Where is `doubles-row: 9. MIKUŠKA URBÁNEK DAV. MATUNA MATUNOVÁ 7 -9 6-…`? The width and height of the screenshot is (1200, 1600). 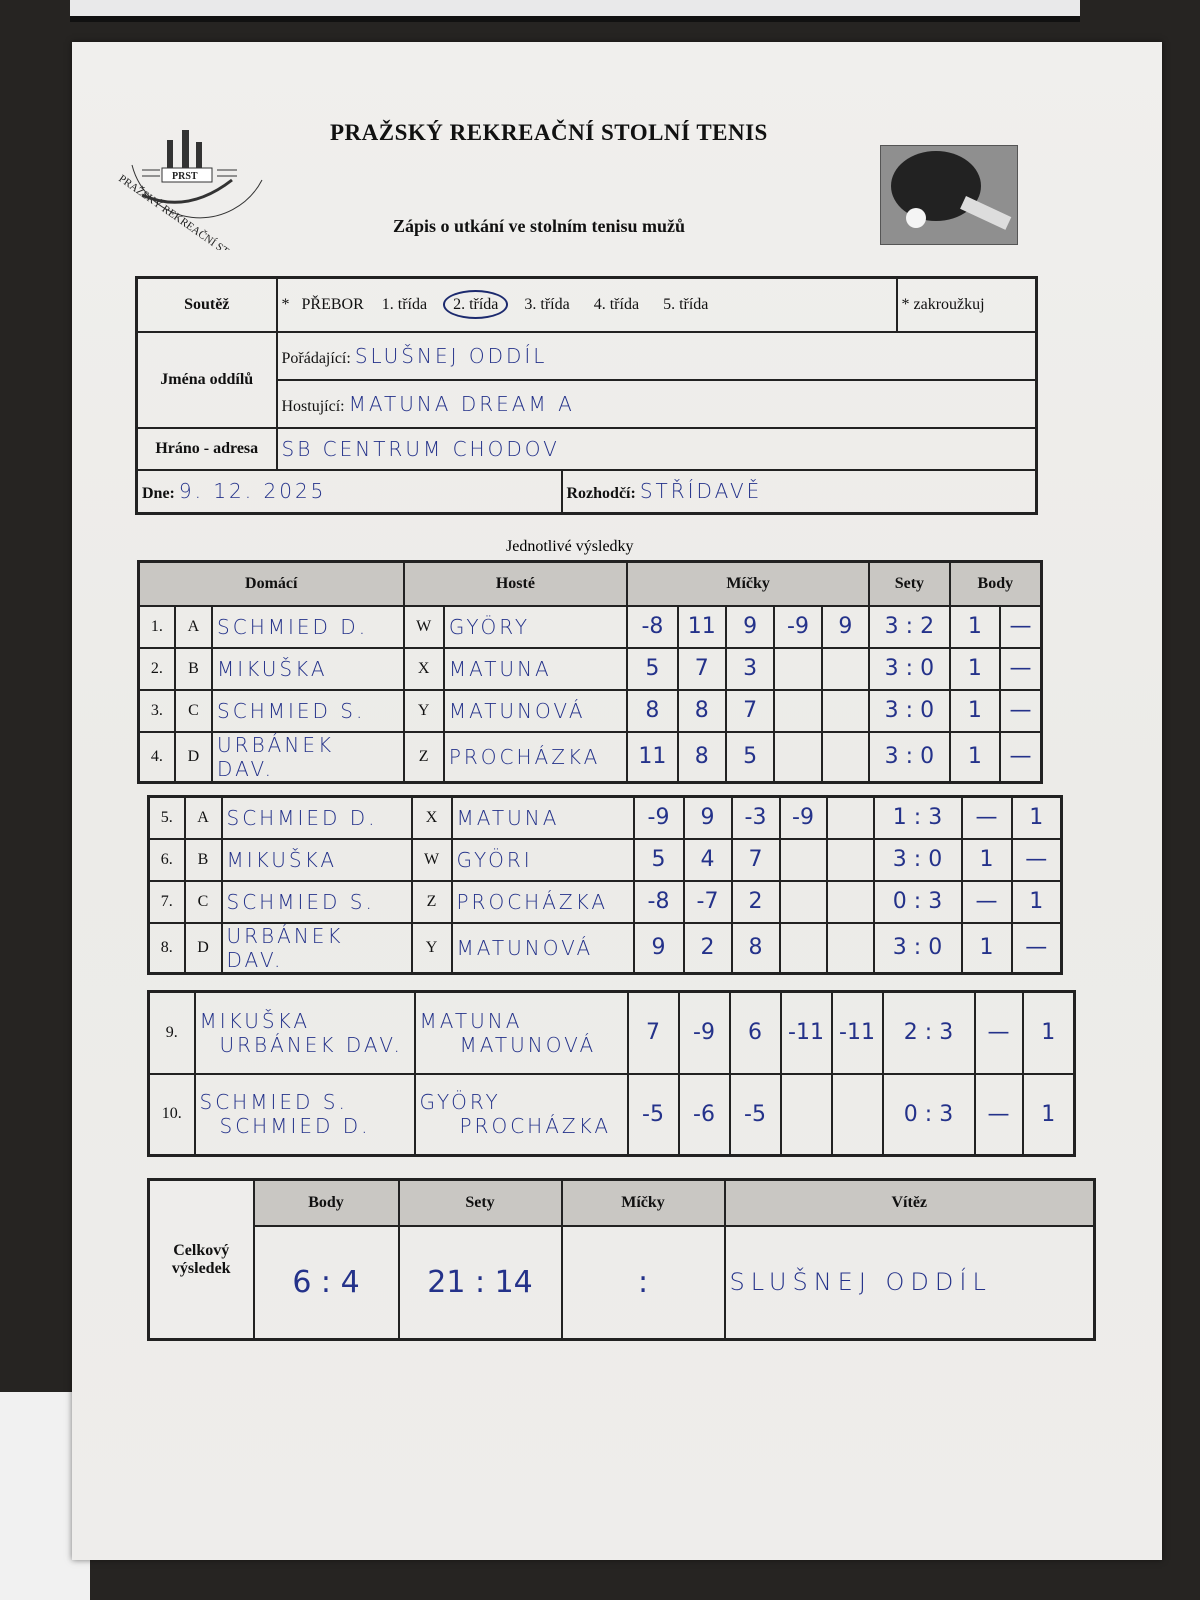
doubles-row: 9. MIKUŠKA URBÁNEK DAV. MATUNA MATUNOVÁ 7 -9 6-… is located at coordinates (611, 1032).